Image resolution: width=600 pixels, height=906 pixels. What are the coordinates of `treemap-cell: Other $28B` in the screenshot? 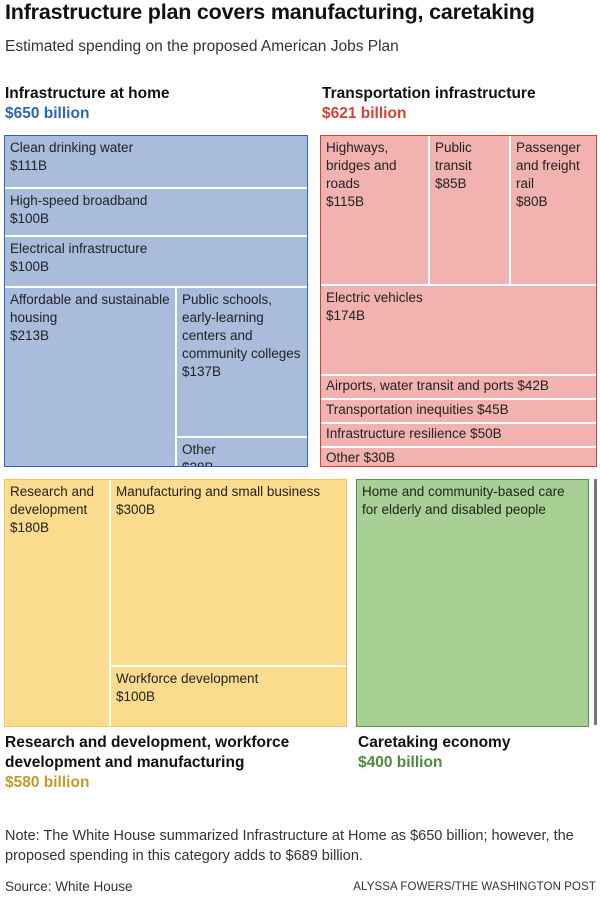 It's located at (242, 452).